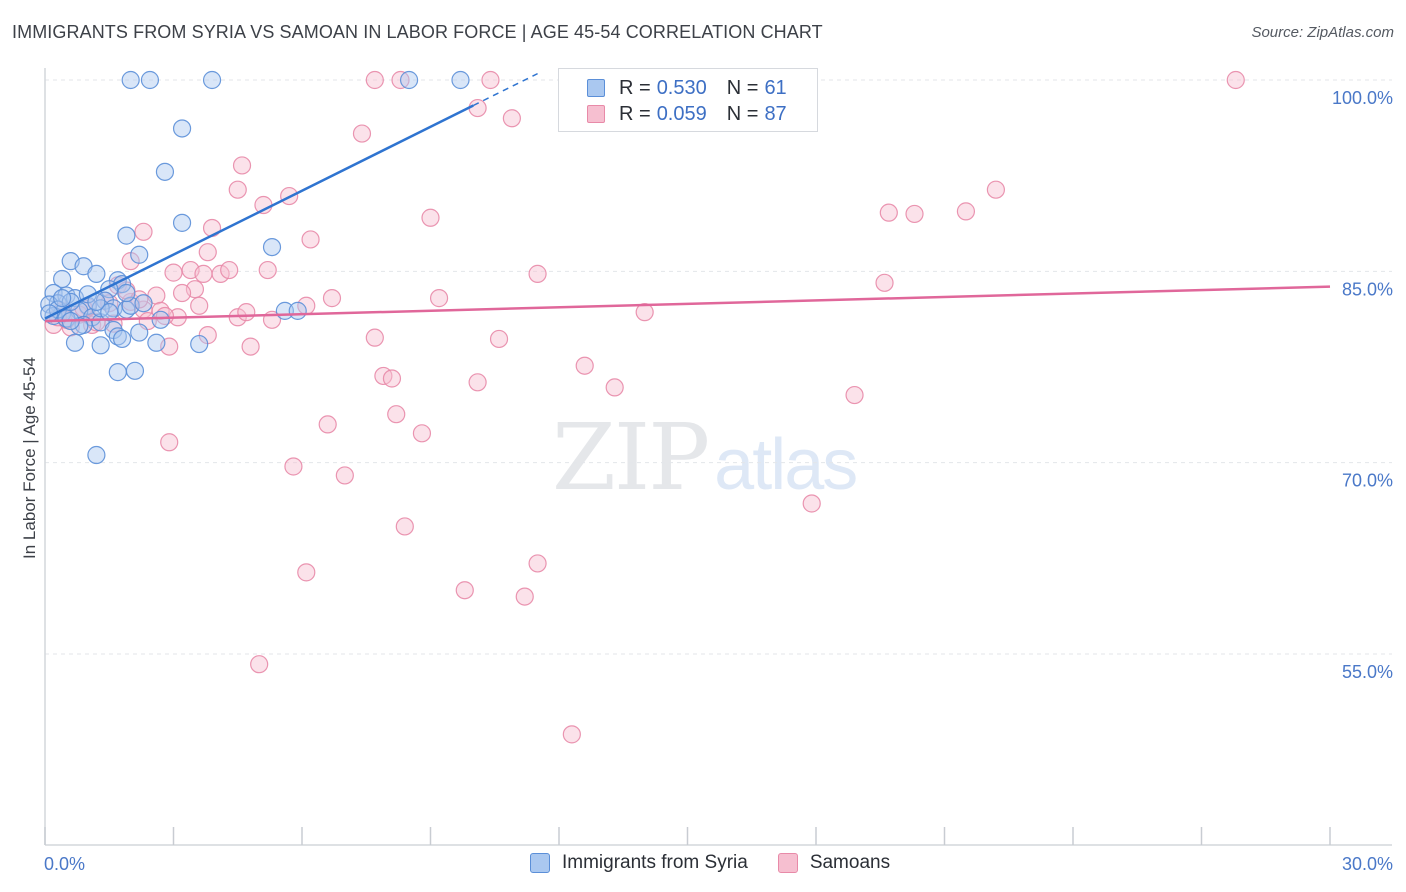 Image resolution: width=1406 pixels, height=892 pixels. What do you see at coordinates (1367, 672) in the screenshot?
I see `y-tick-label: 55.0%` at bounding box center [1367, 672].